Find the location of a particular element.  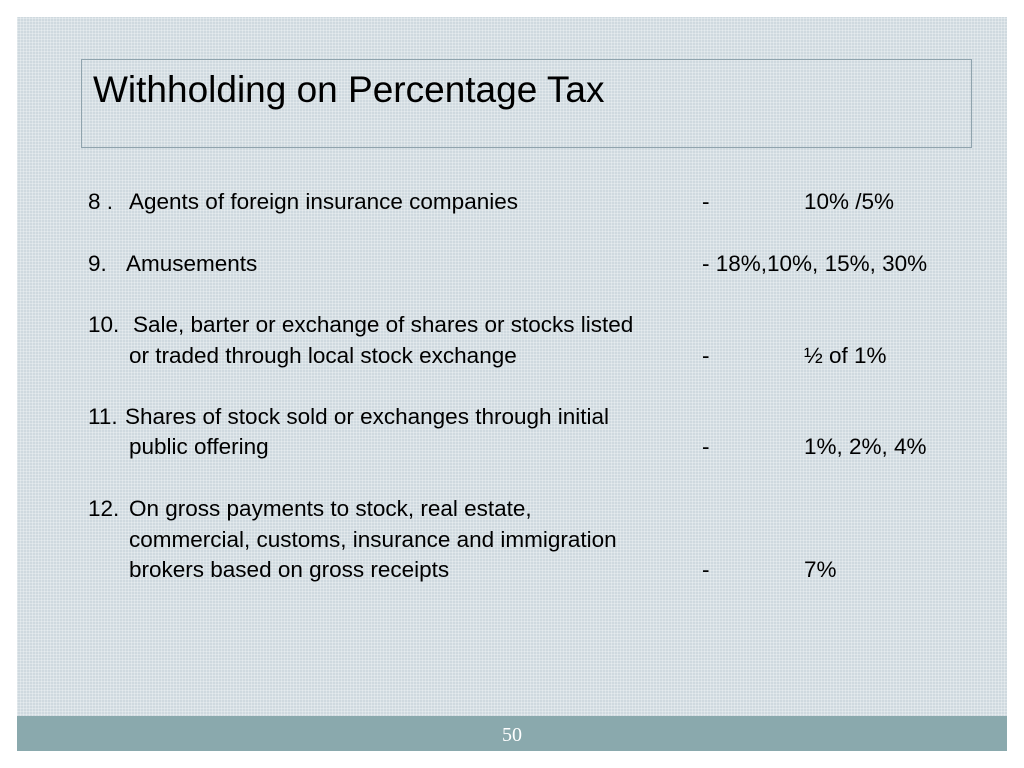

item-11-number: 11. is located at coordinates (103, 416).